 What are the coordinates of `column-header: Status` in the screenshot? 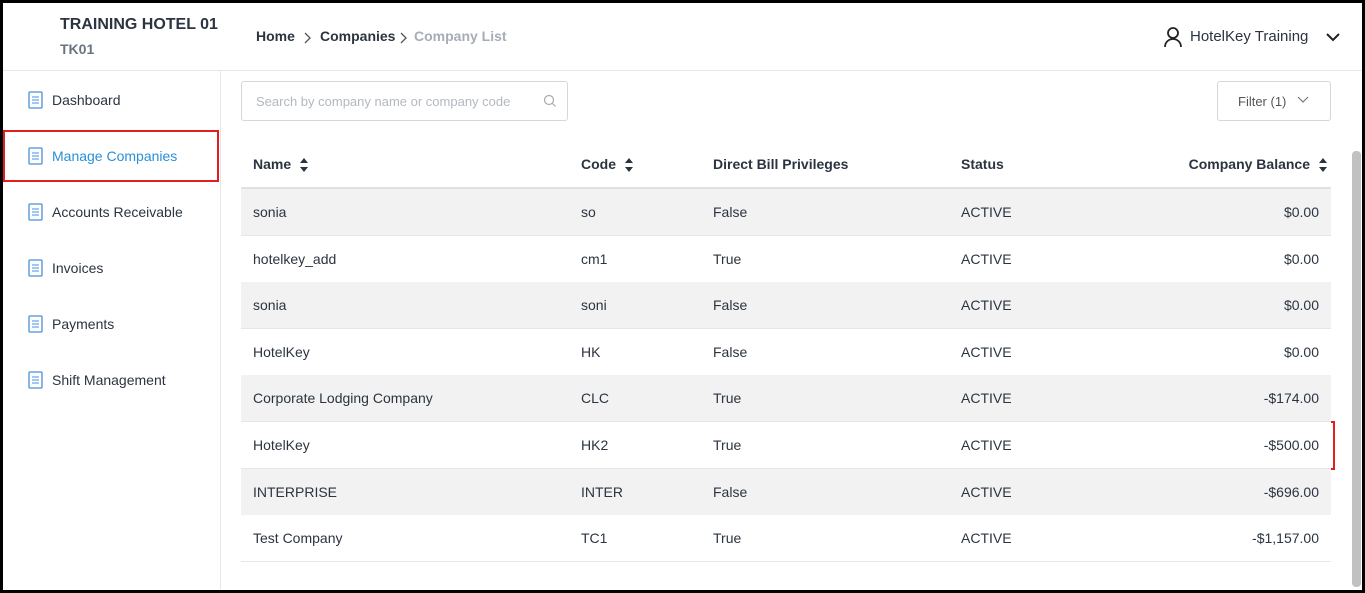 It's located at (982, 164).